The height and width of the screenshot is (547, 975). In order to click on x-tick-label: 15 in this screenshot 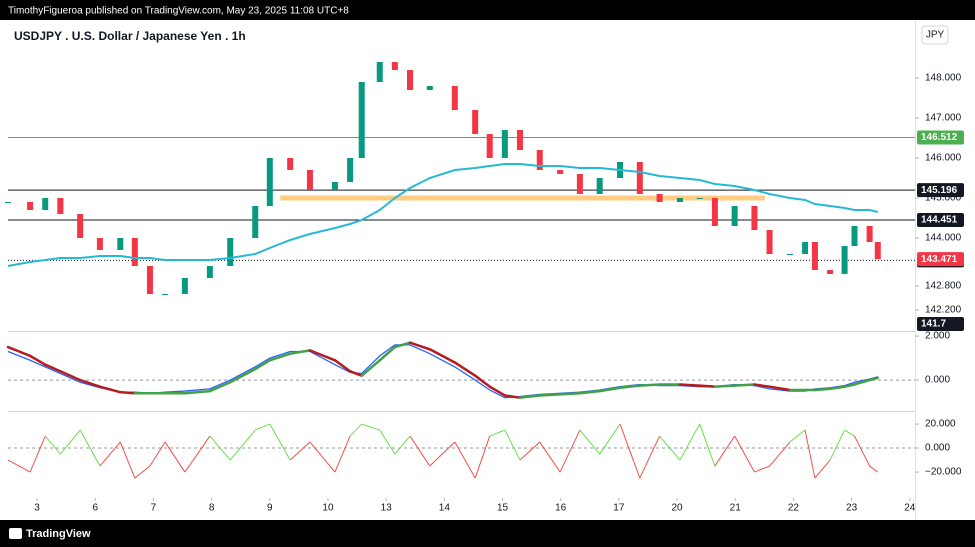, I will do `click(503, 508)`.